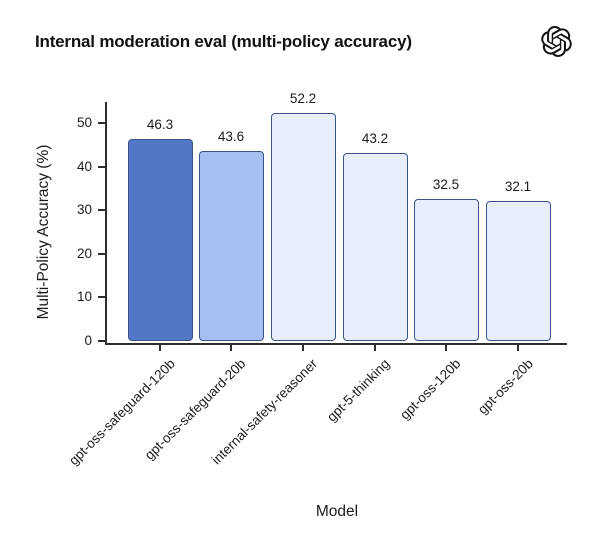 The image size is (600, 560). What do you see at coordinates (84, 210) in the screenshot?
I see `y-tick-label: 30` at bounding box center [84, 210].